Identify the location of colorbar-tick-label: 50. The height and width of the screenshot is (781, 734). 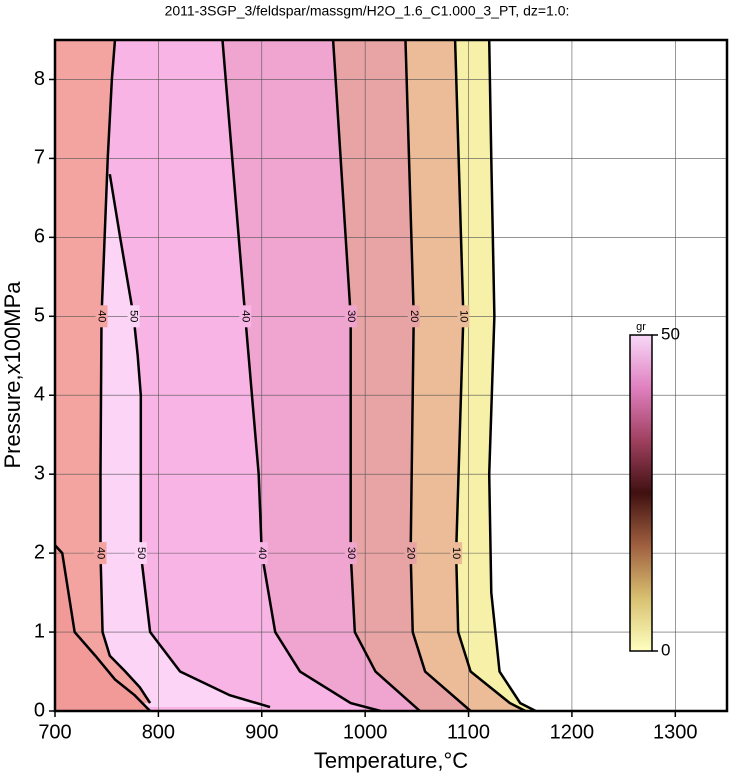
(670, 333).